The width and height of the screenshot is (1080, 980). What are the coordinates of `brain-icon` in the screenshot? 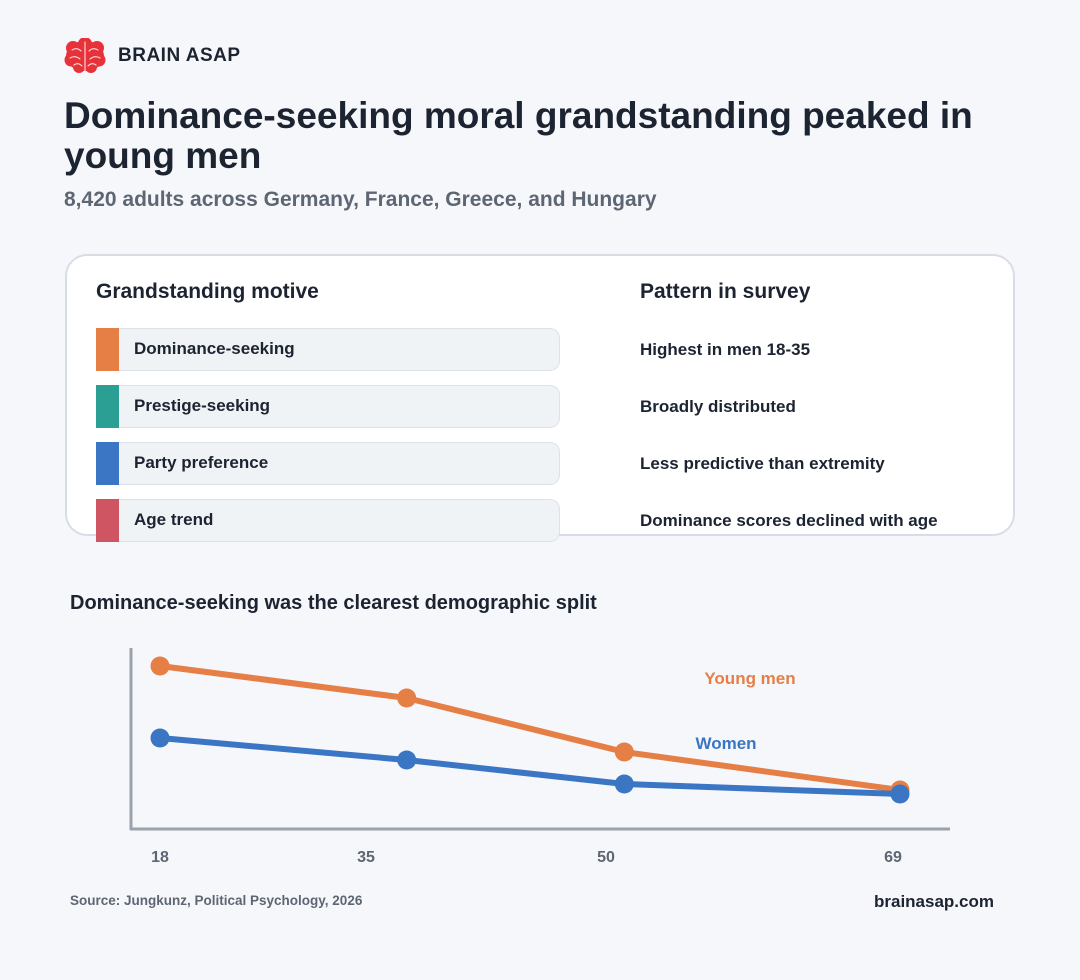 It's located at (85, 55).